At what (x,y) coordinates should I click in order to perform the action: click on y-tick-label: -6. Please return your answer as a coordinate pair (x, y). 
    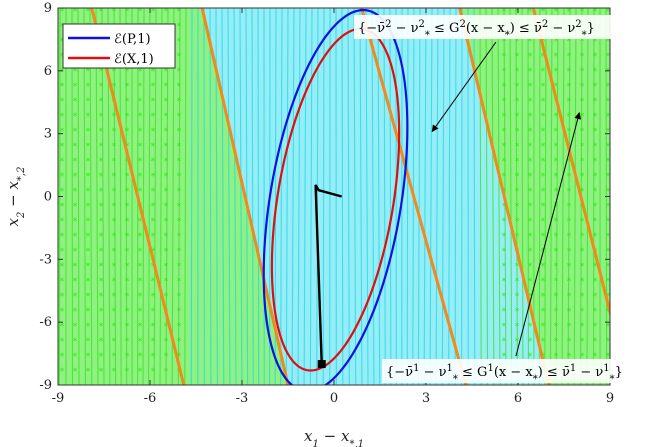
    Looking at the image, I should click on (45, 322).